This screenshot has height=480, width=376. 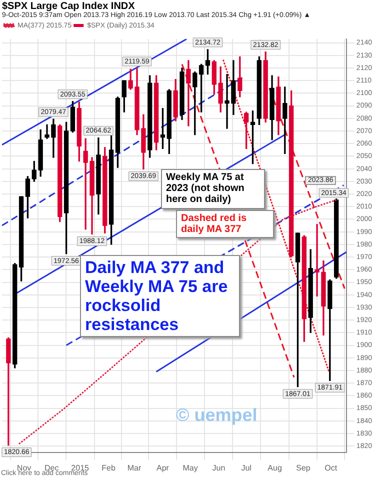 I want to click on x-tick-label: Oct, so click(x=331, y=467).